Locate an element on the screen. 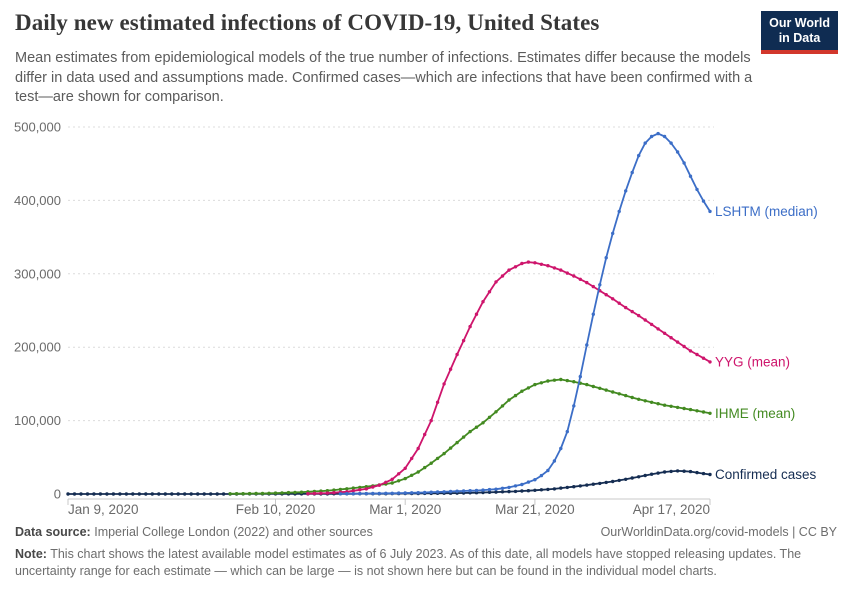 This screenshot has width=850, height=600. attribution-link: OurWorldinData.org/covid-models | CC BY is located at coordinates (718, 532).